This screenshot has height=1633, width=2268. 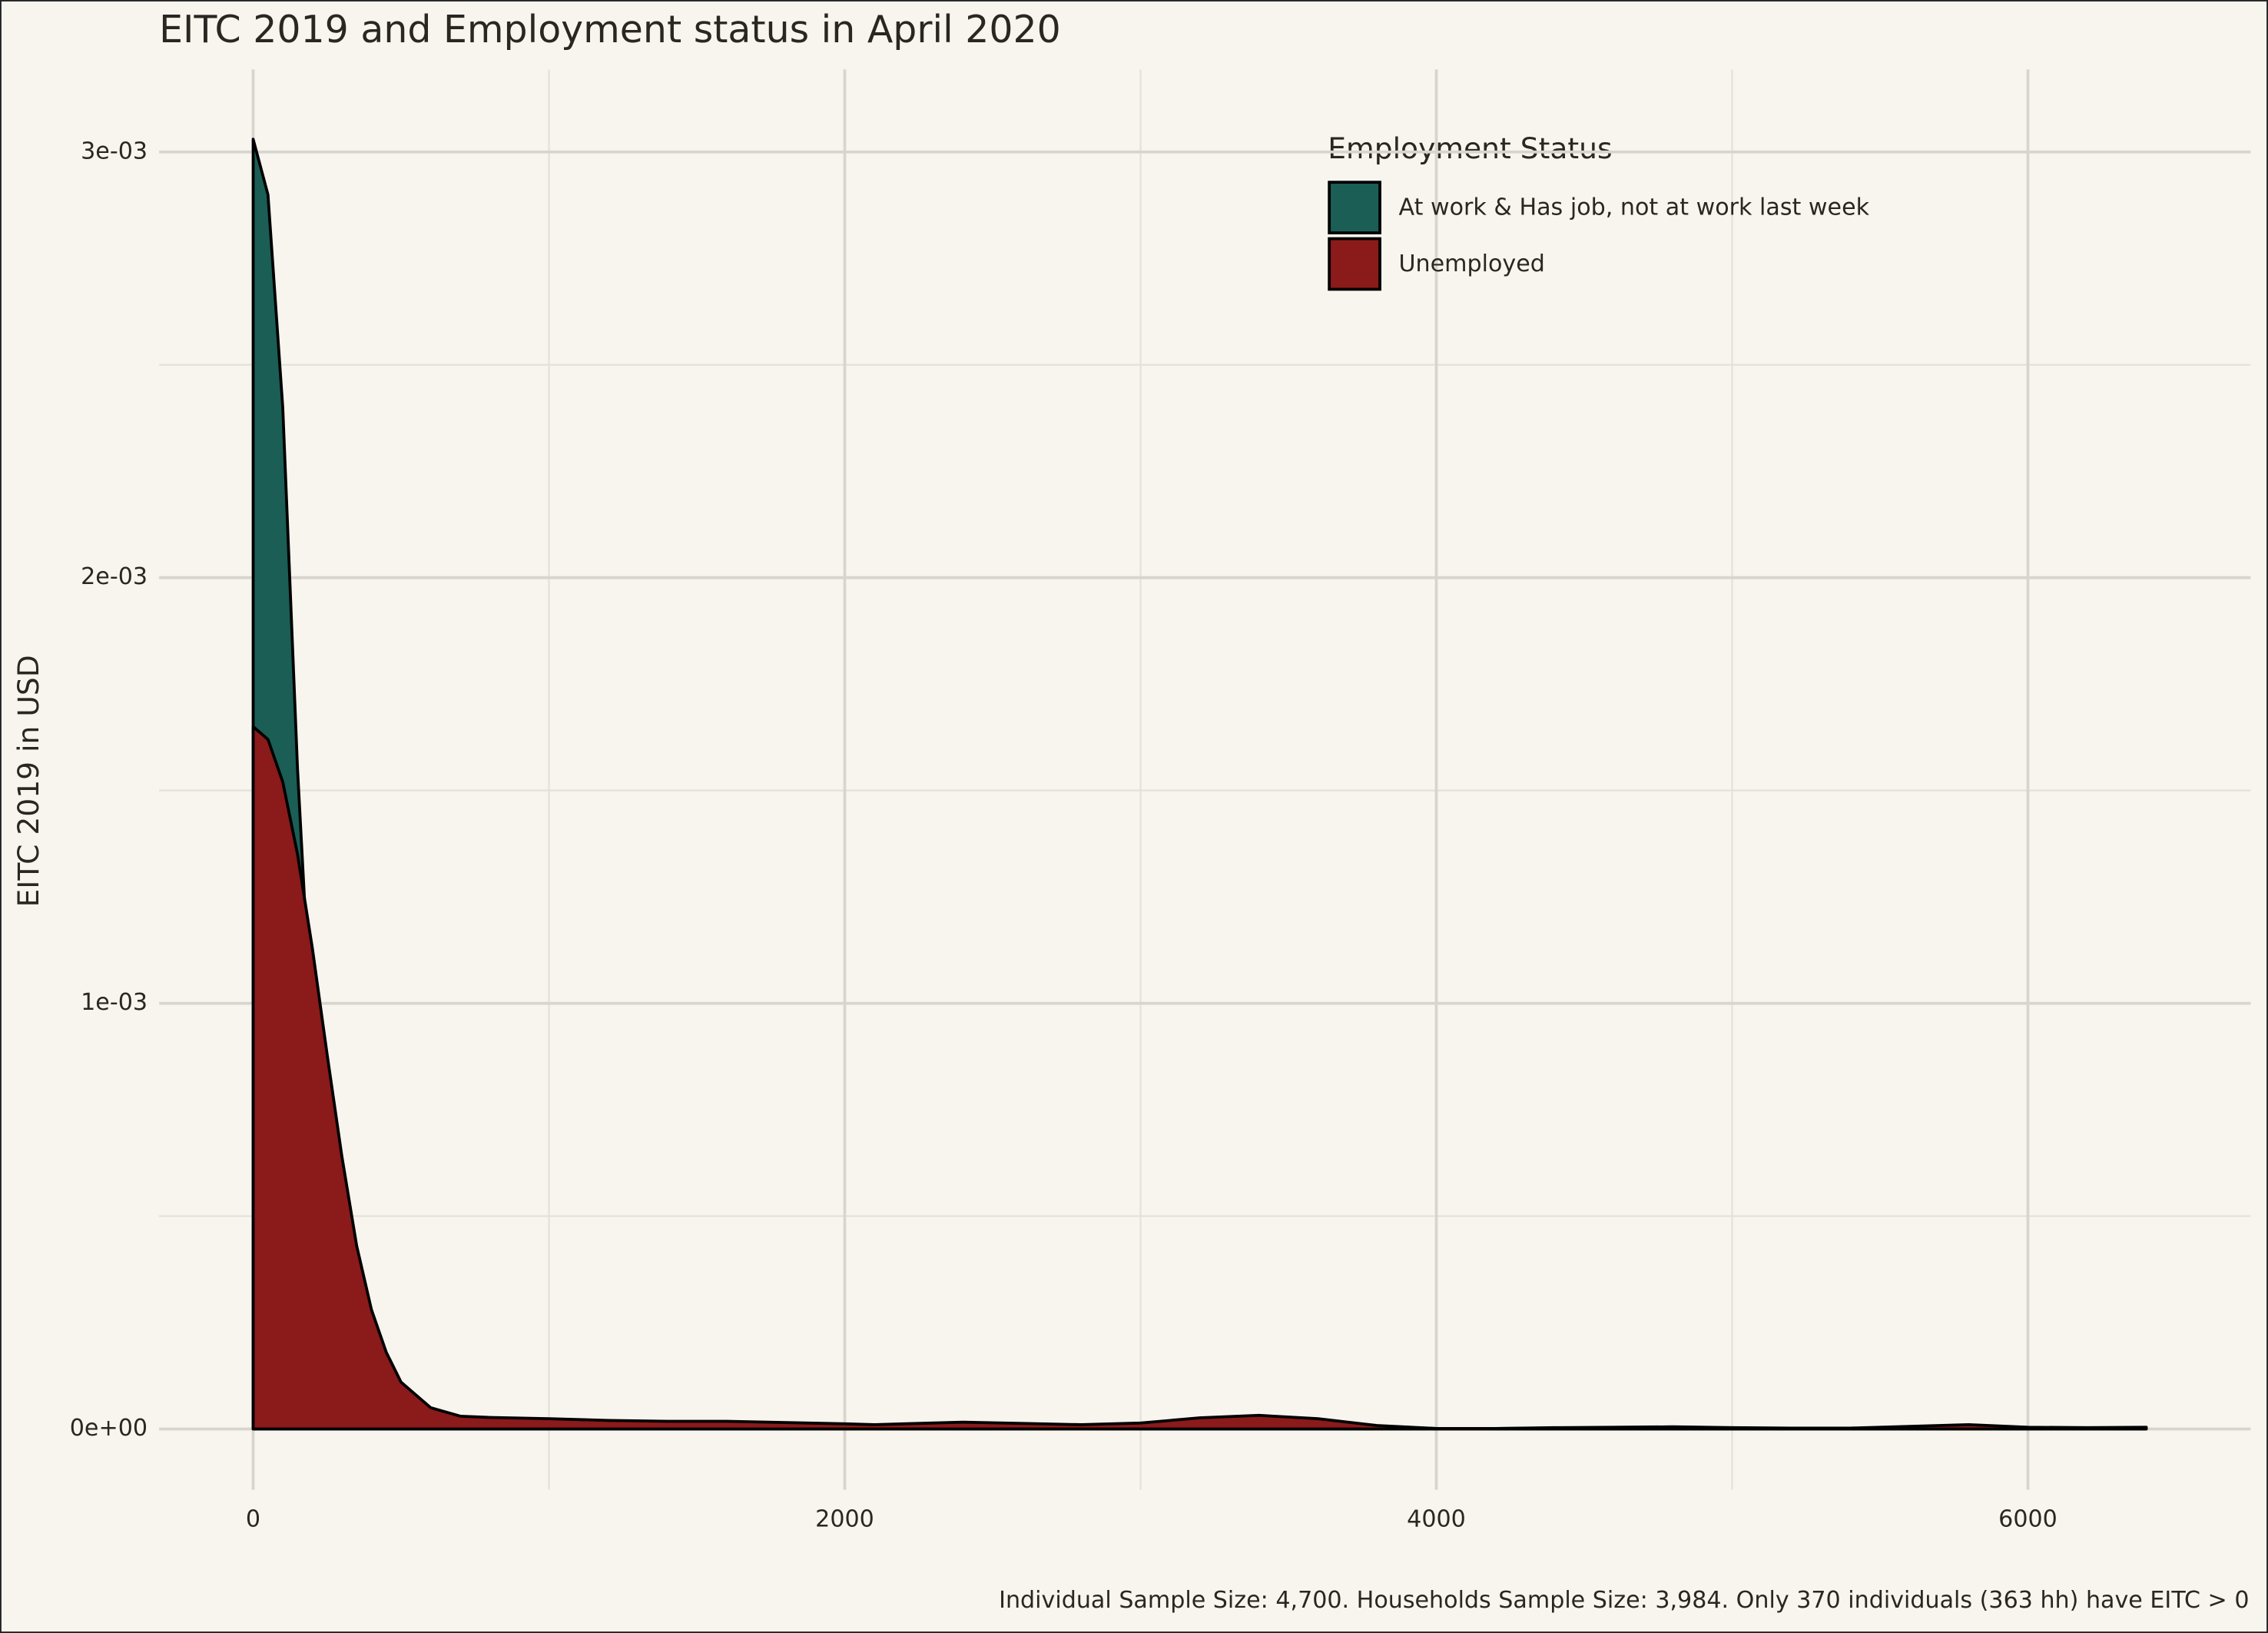 What do you see at coordinates (1470, 148) in the screenshot?
I see `legend-title: Employment Status` at bounding box center [1470, 148].